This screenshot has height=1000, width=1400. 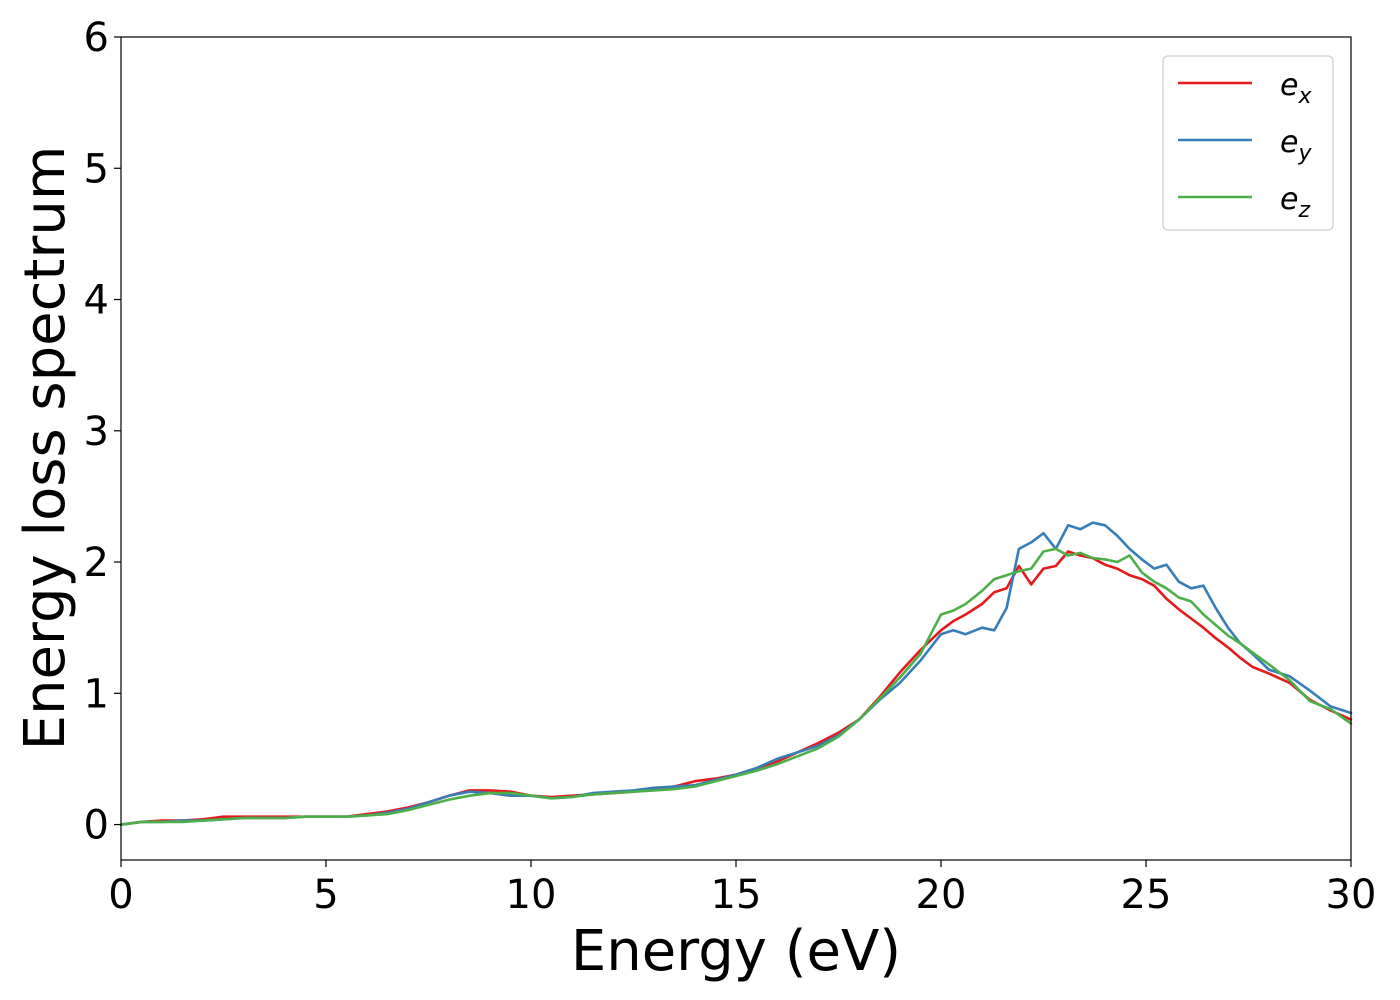 I want to click on x-axis-label: Energy (eV), so click(x=736, y=951).